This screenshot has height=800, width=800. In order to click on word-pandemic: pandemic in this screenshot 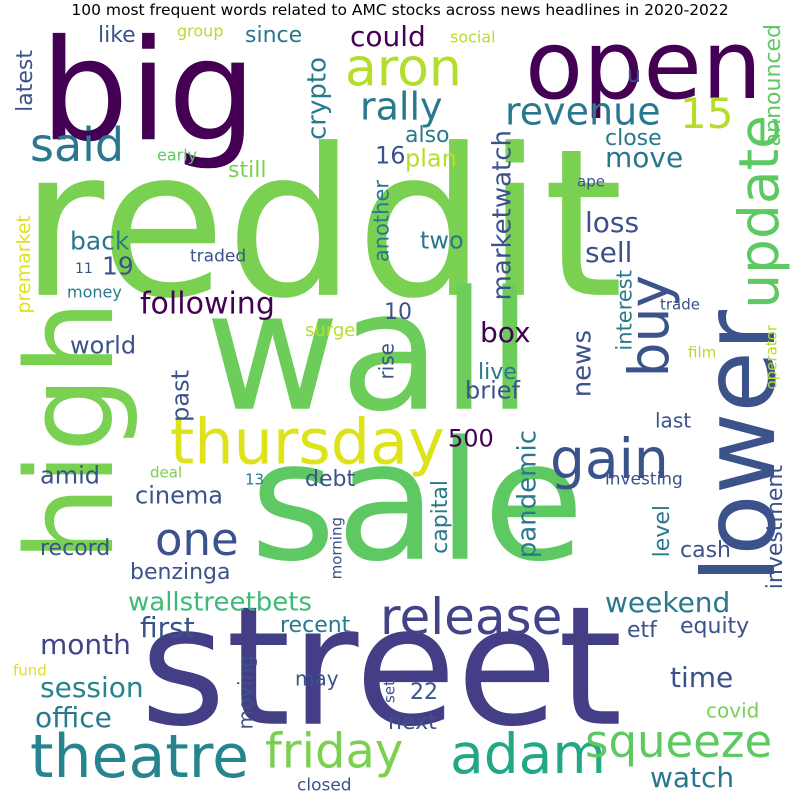, I will do `click(527, 494)`.